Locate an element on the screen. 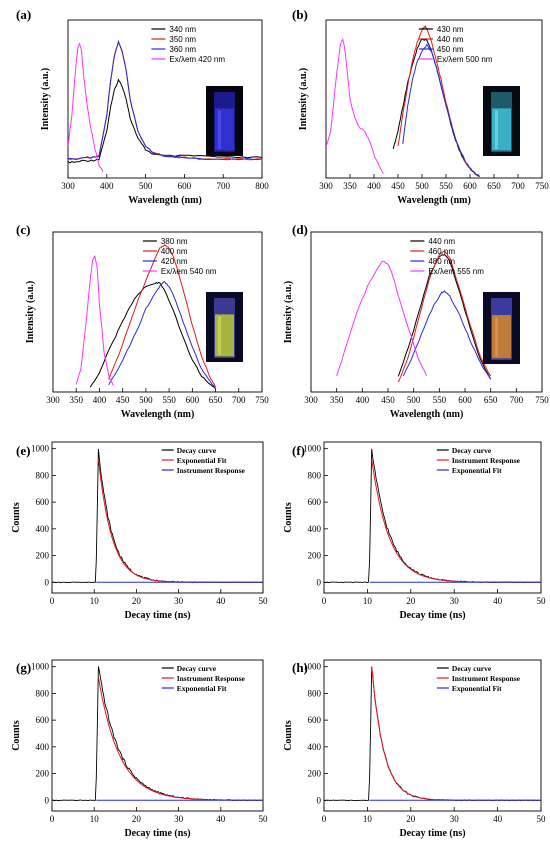  y-tick-label: 400 is located at coordinates (315, 747).